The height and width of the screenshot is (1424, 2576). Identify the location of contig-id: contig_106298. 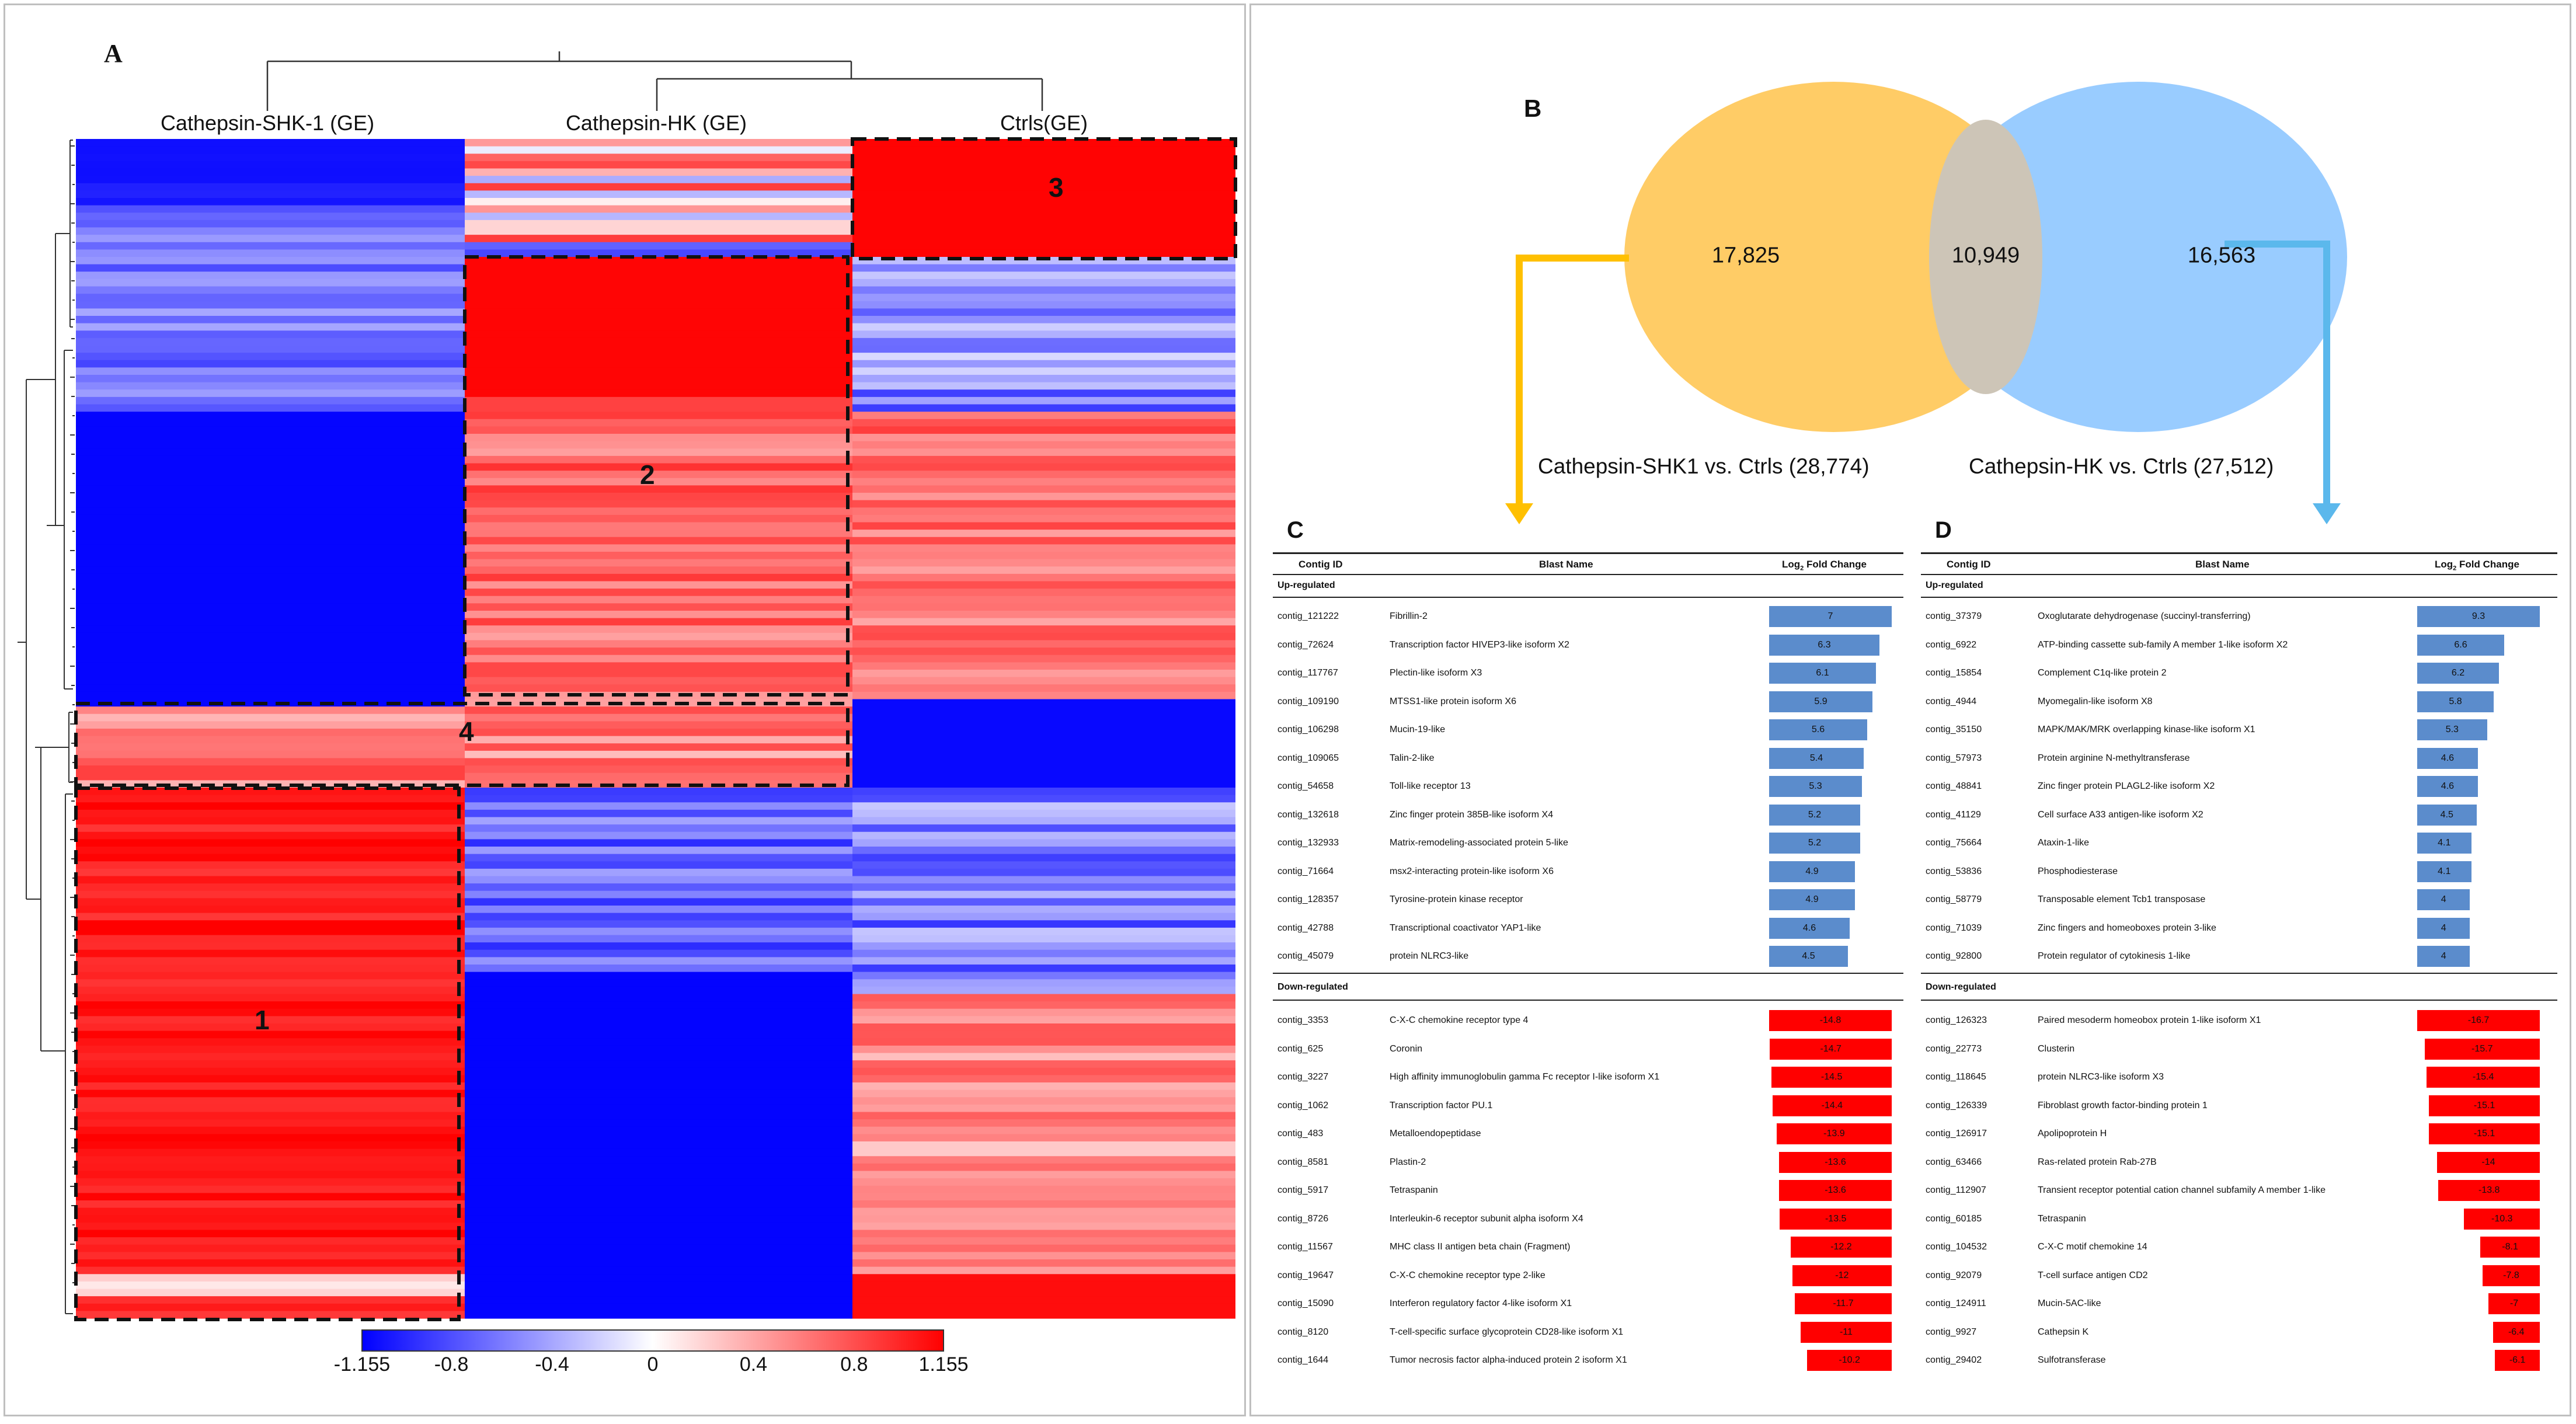
(1308, 729).